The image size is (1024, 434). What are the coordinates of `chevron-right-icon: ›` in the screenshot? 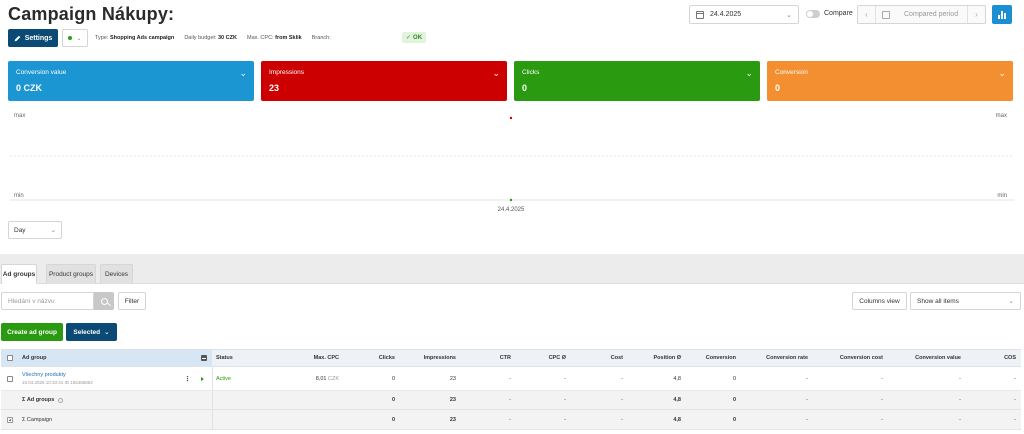 It's located at (976, 14).